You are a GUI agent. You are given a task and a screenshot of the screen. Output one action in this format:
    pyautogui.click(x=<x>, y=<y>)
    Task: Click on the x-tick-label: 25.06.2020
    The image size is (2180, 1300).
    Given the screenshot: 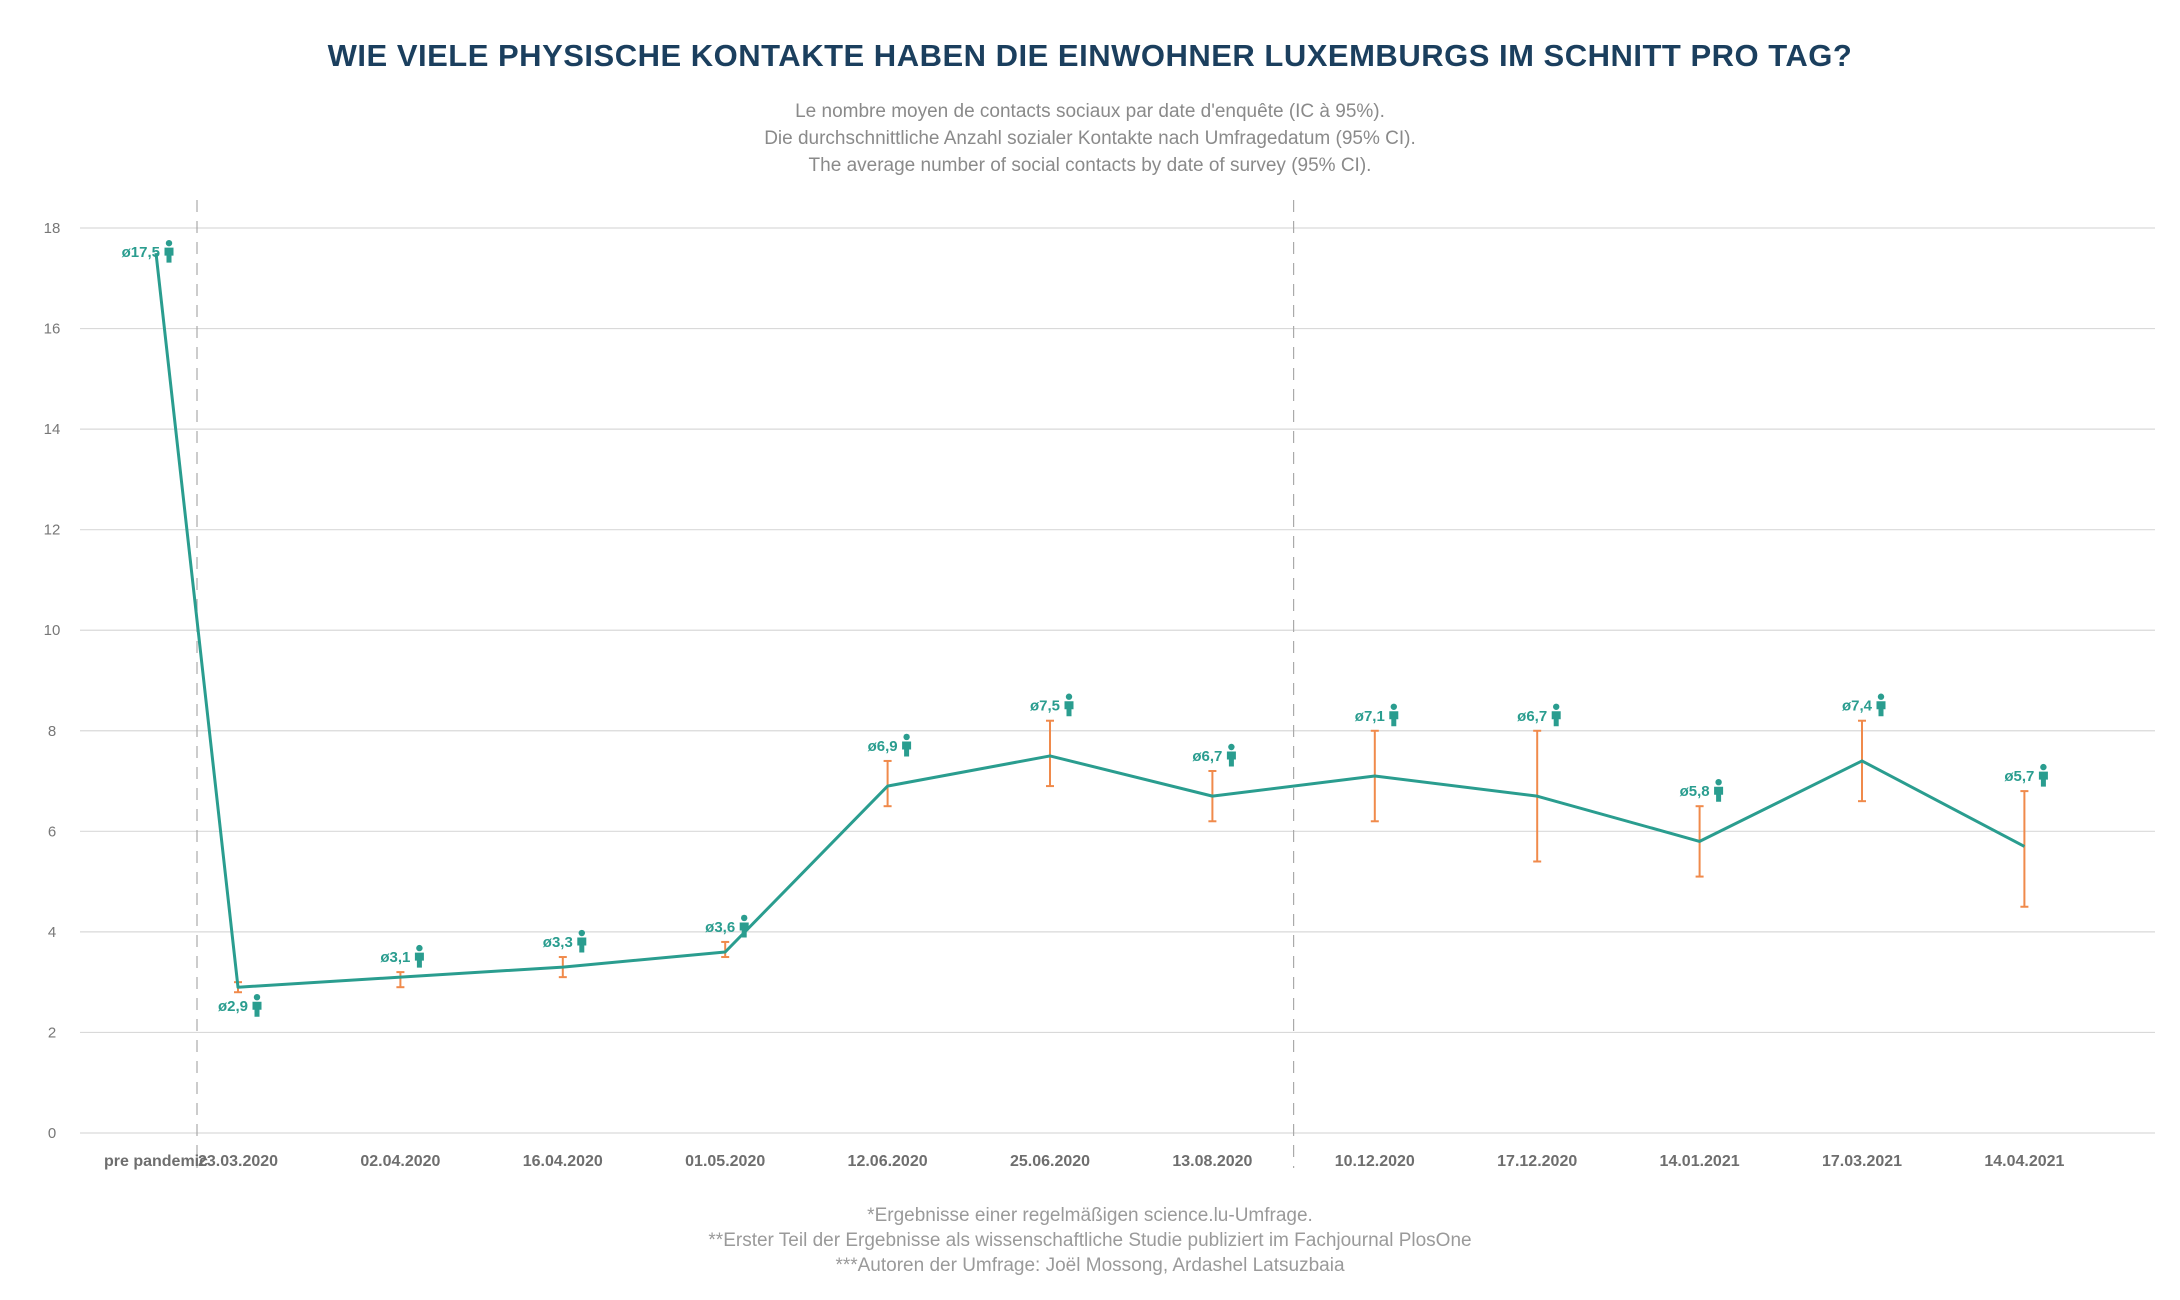 What is the action you would take?
    pyautogui.click(x=1050, y=1161)
    